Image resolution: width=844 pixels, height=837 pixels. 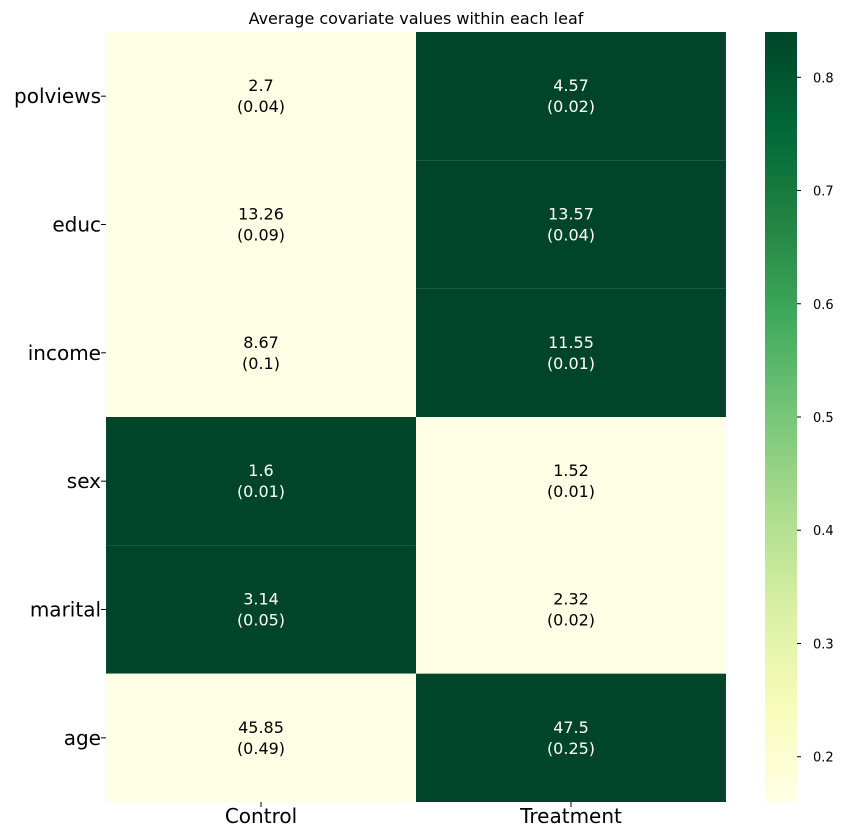 I want to click on cell-mean-label: 4.57, so click(x=571, y=85).